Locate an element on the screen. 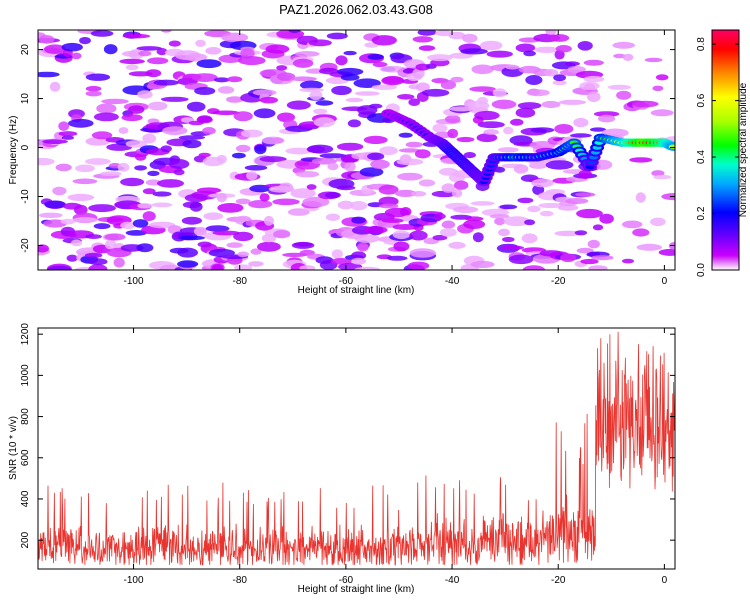 The height and width of the screenshot is (600, 750). heatmap-x-label: Height of straight line (km) is located at coordinates (356, 290).